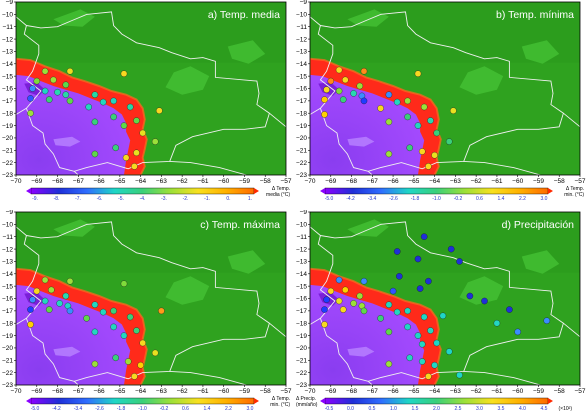 This screenshot has height=420, width=588. I want to click on y-tick-label: −12, so click(301, 249).